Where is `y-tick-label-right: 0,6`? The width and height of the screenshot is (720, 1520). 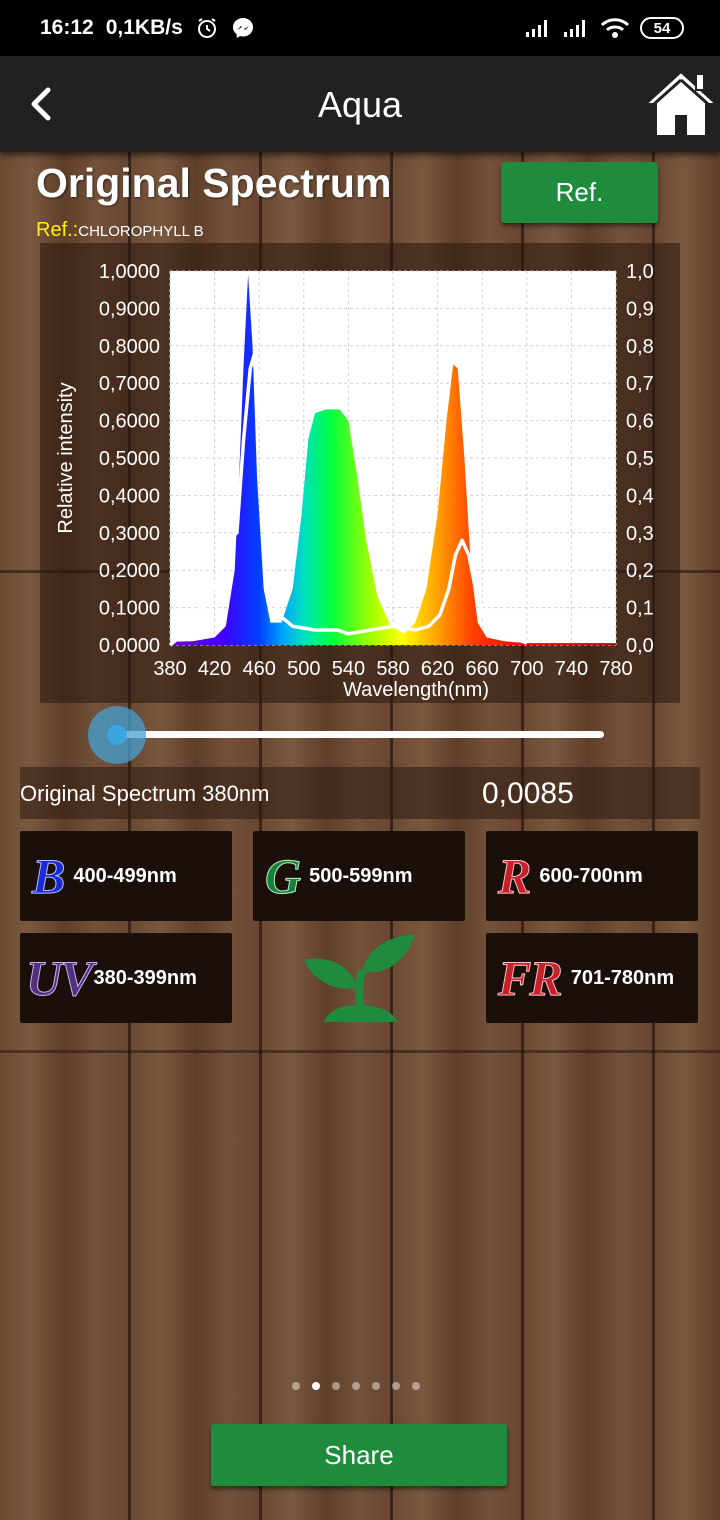
y-tick-label-right: 0,6 is located at coordinates (640, 422).